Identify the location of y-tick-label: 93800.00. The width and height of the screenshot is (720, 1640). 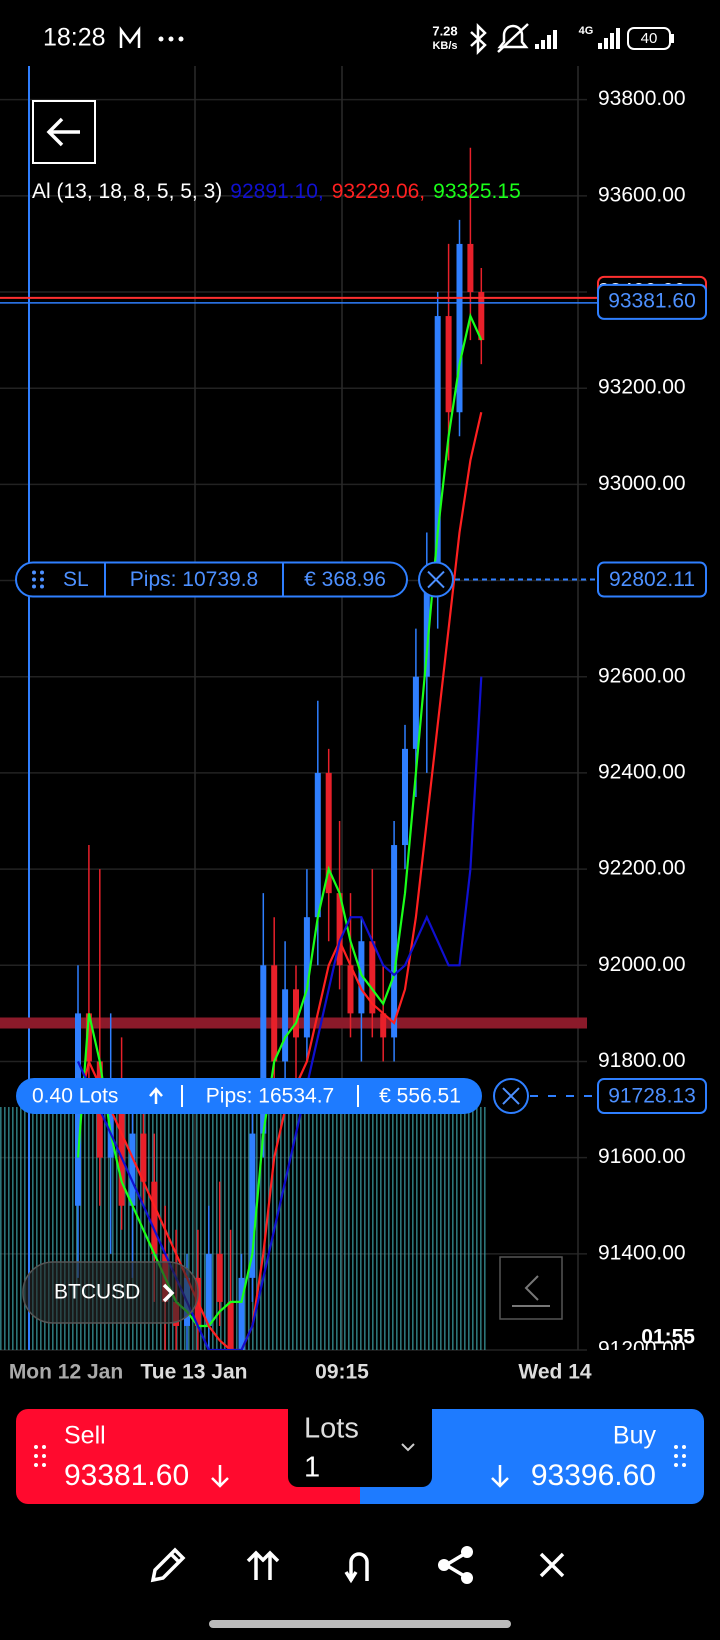
(642, 98).